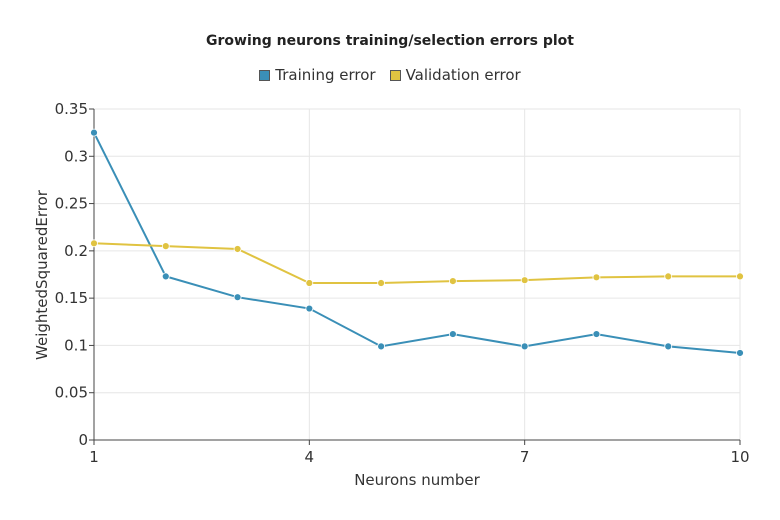 The image size is (780, 520). Describe the element at coordinates (325, 75) in the screenshot. I see `legend-label-training: Training error` at that location.